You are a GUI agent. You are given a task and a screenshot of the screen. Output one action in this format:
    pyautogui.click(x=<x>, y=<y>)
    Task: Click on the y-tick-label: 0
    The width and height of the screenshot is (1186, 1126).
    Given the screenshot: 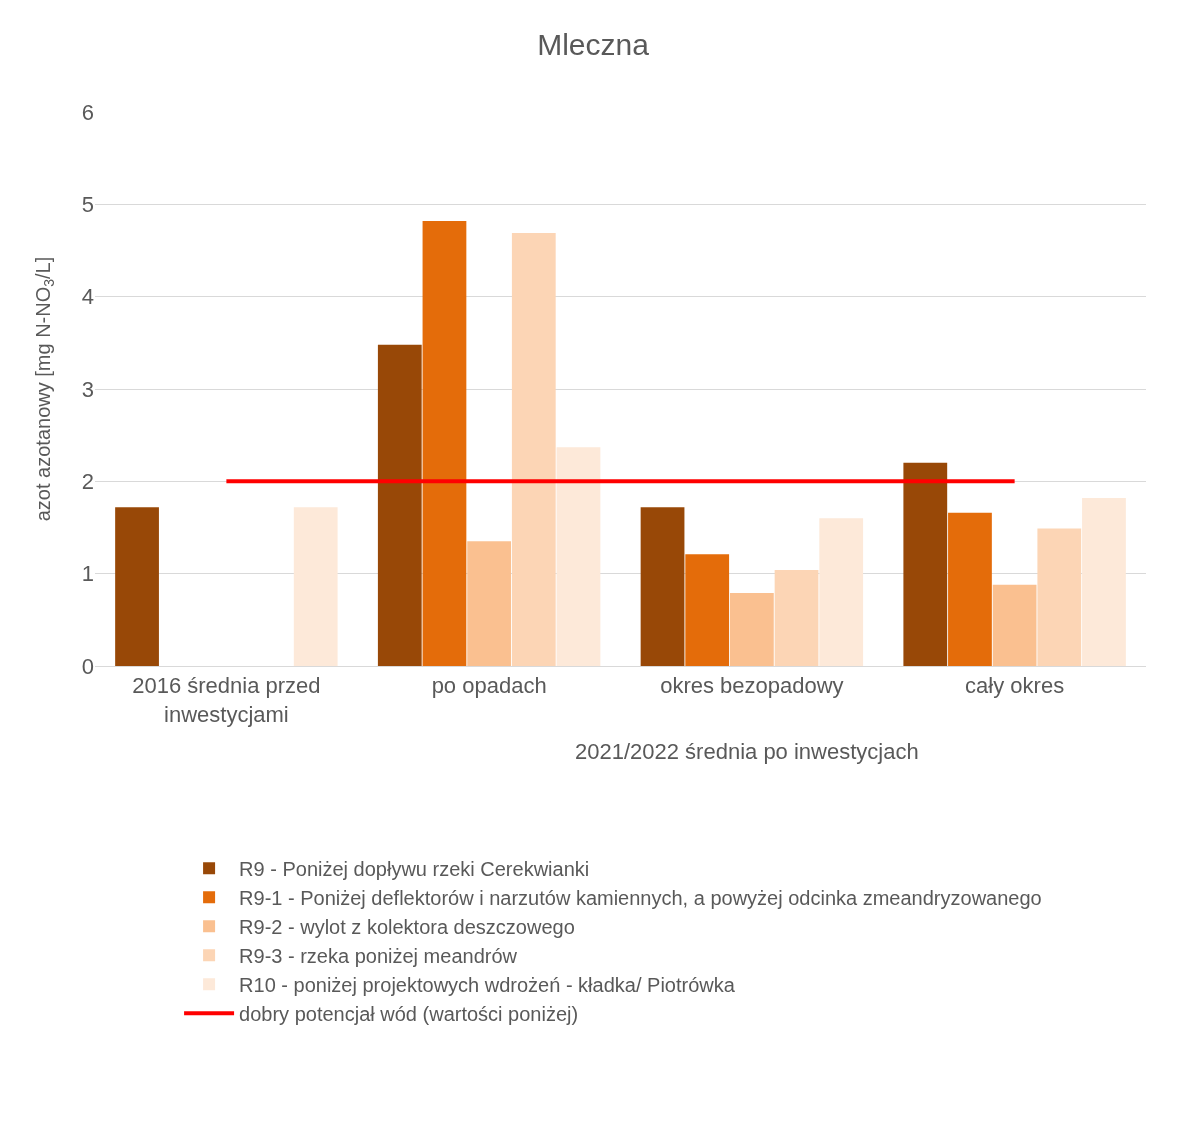 What is the action you would take?
    pyautogui.click(x=87, y=666)
    